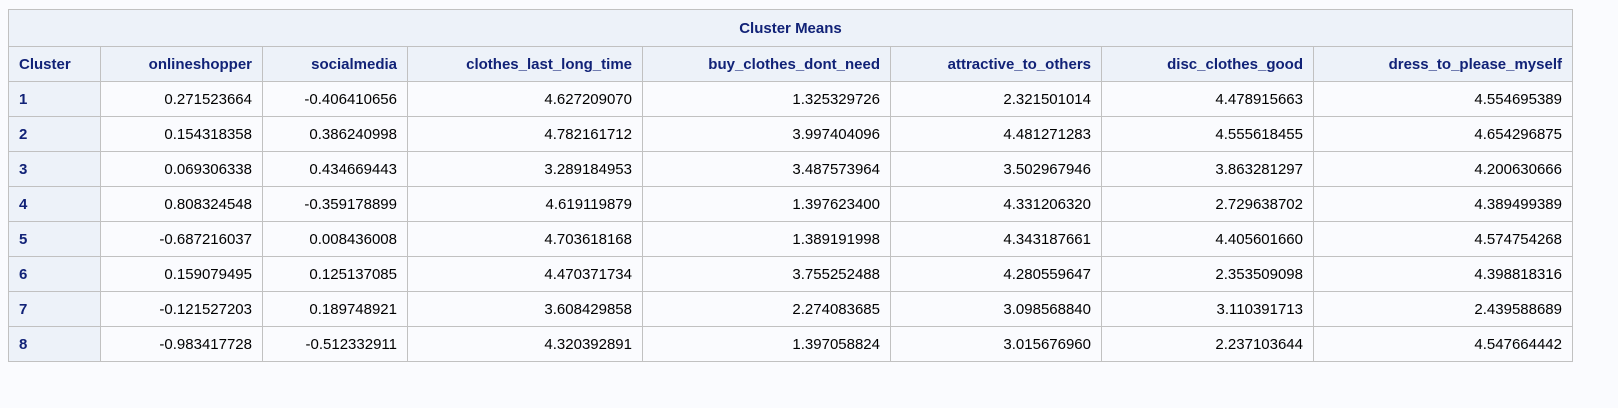 The height and width of the screenshot is (408, 1618). I want to click on table-cell: 0.189748921, so click(335, 309).